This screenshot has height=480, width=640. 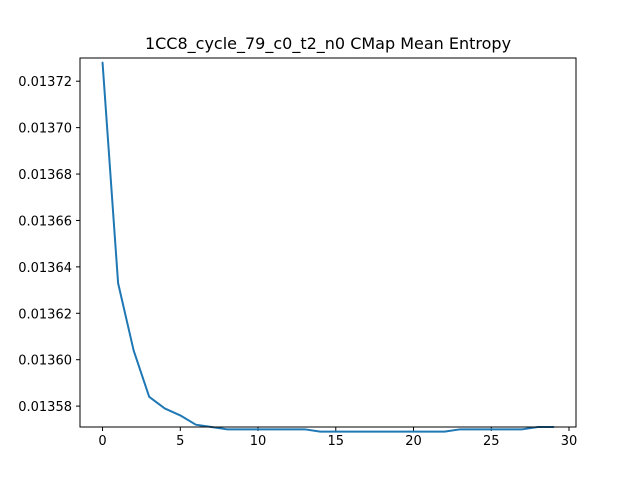 What do you see at coordinates (45, 361) in the screenshot?
I see `y-tick-label: 0.01360` at bounding box center [45, 361].